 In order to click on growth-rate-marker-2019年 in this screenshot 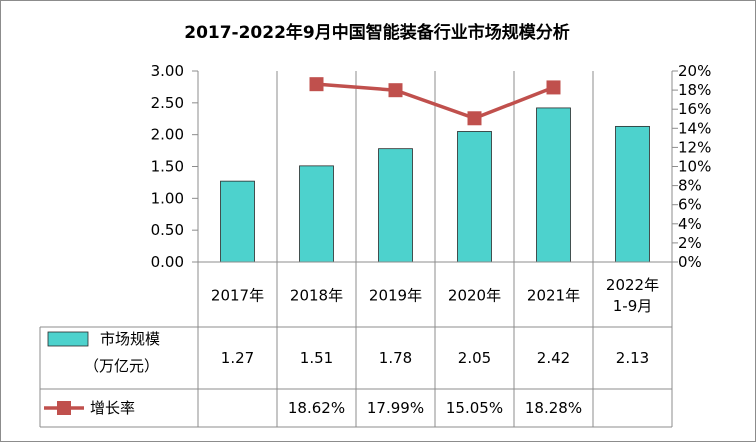, I will do `click(395, 90)`.